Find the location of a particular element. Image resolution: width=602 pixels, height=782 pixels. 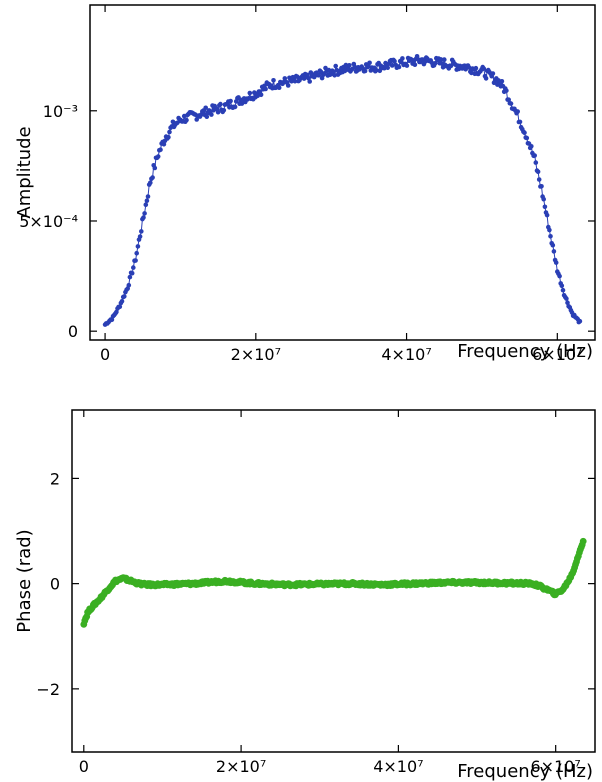

y-axis-title: Phase (rad) is located at coordinates (24, 580).